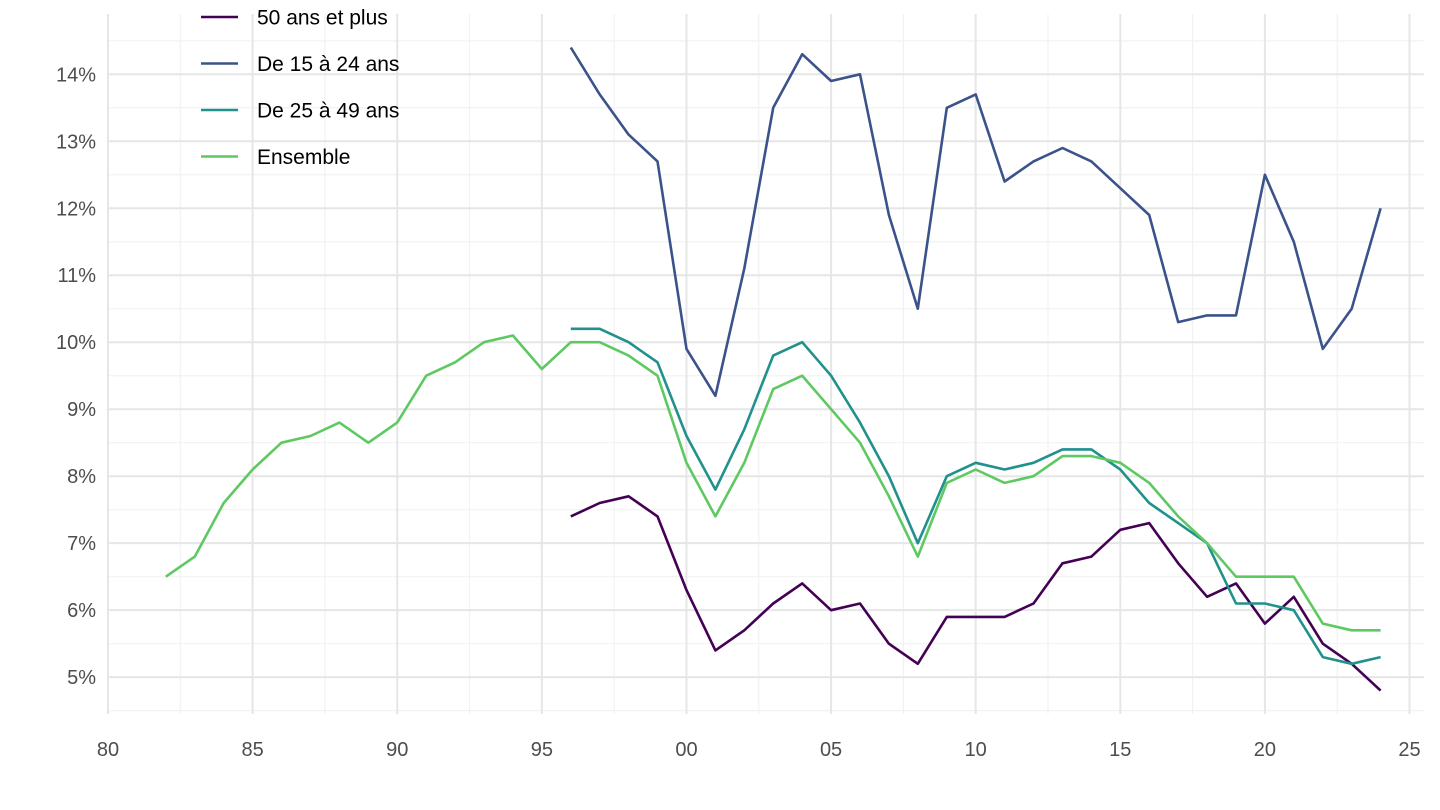  Describe the element at coordinates (831, 750) in the screenshot. I see `x-tick-label: 05` at that location.